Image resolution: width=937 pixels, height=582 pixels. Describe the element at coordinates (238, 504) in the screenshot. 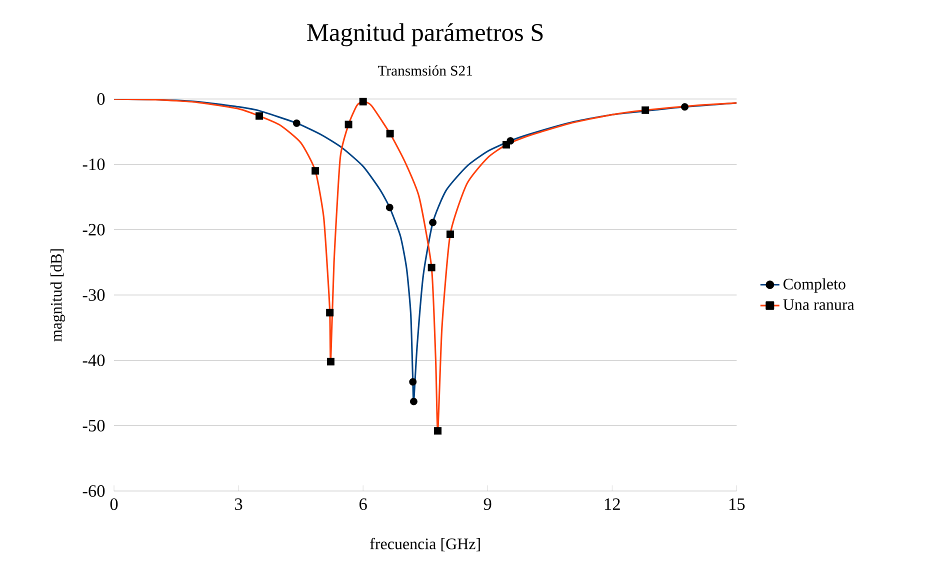

I see `x-tick-label: 3` at that location.